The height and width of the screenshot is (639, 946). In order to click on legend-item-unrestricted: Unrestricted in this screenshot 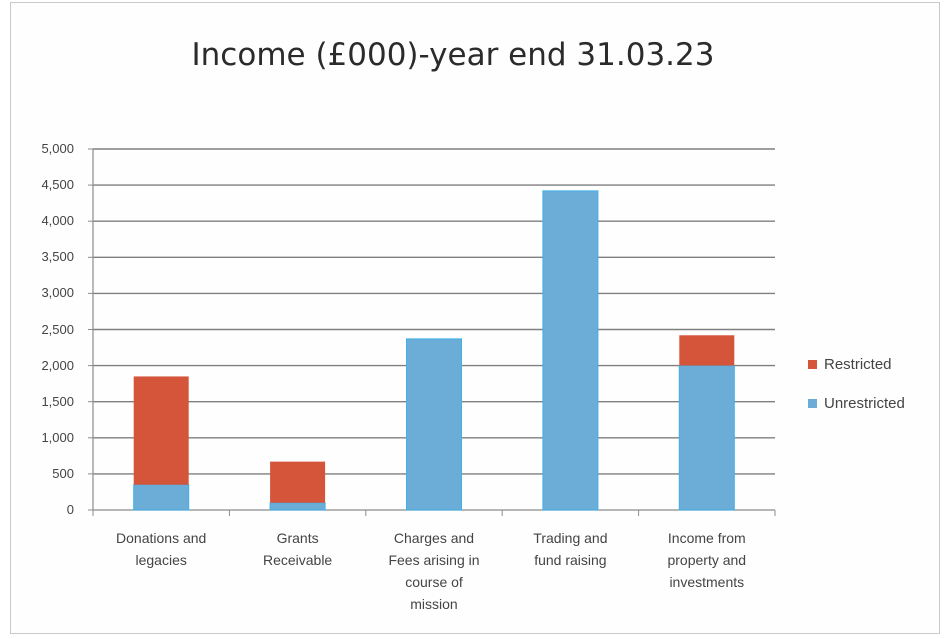, I will do `click(856, 403)`.